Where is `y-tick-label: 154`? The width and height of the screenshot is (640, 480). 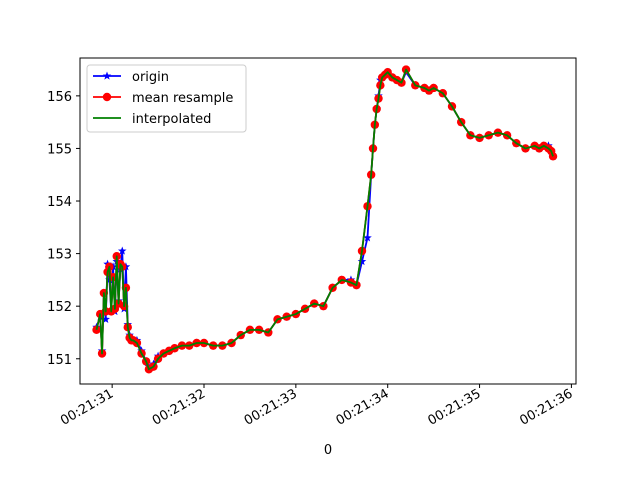 y-tick-label: 154 is located at coordinates (59, 202).